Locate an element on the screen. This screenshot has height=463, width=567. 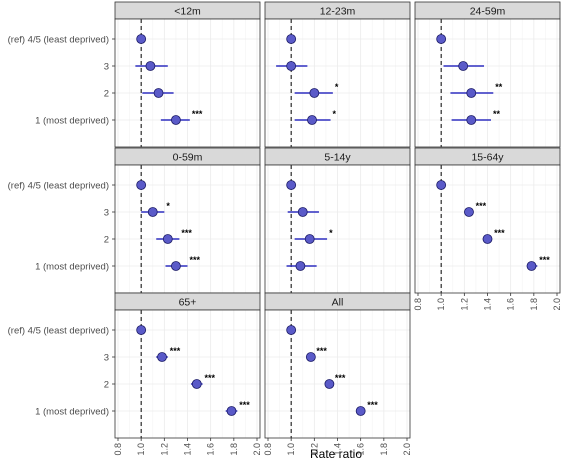
facet-title: <12m is located at coordinates (187, 12).